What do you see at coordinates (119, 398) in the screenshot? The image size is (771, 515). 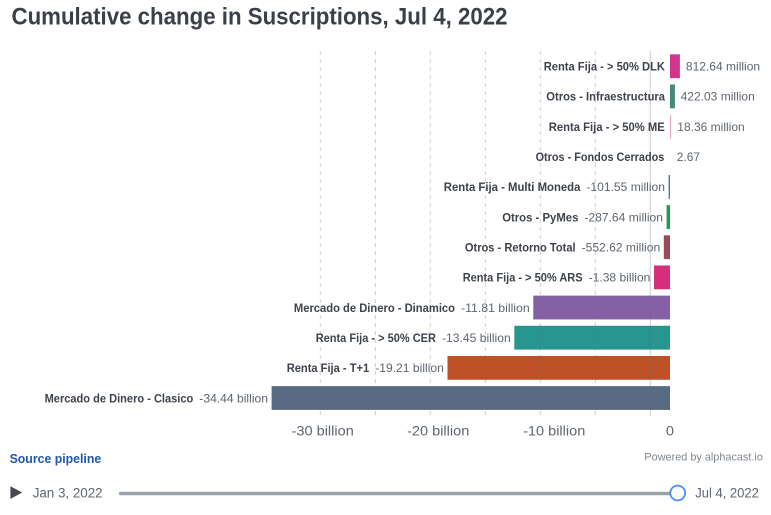 I see `svg-text: Mercado de Dinero - Clasico` at bounding box center [119, 398].